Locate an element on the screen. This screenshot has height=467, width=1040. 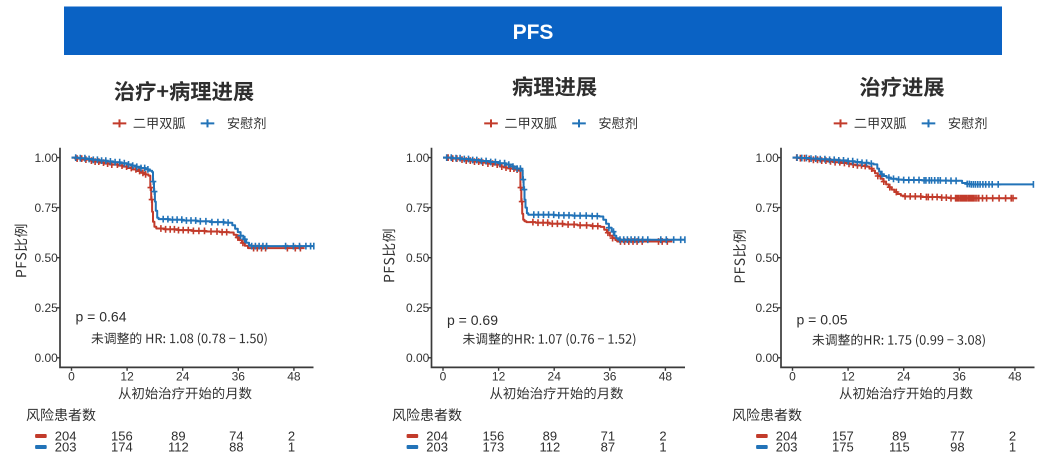
svg-text: p = 0.05 is located at coordinates (822, 319).